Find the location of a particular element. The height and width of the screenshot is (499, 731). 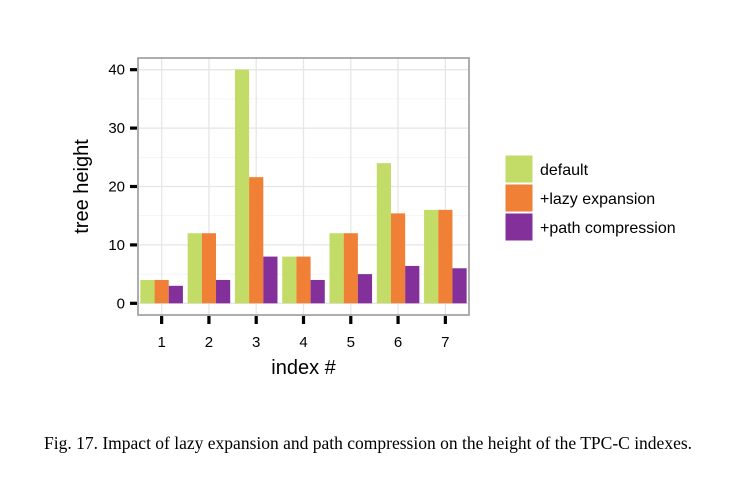

x-tick-label: 7 is located at coordinates (445, 342).